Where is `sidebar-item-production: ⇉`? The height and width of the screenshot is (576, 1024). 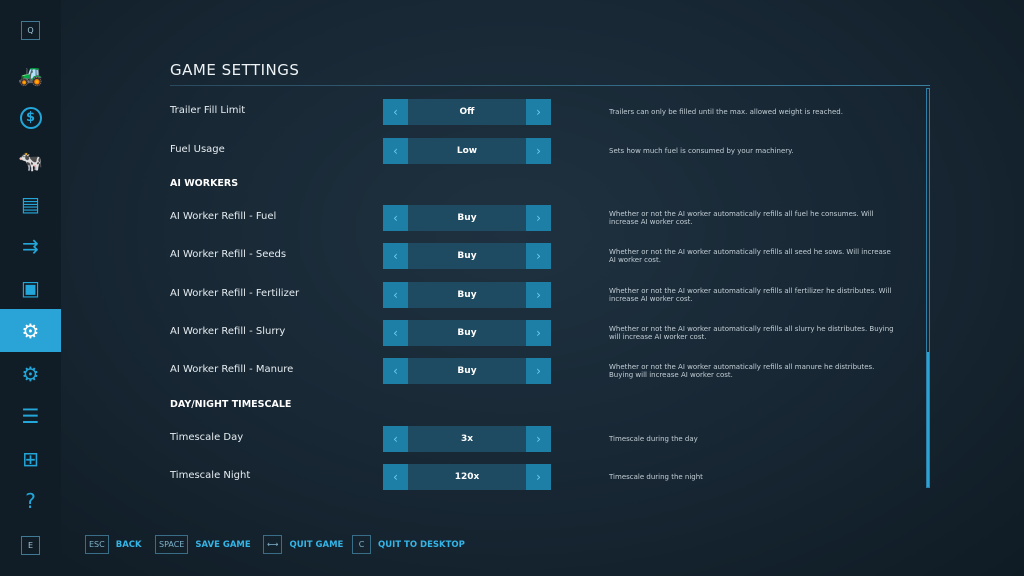
sidebar-item-production: ⇉ is located at coordinates (30, 245).